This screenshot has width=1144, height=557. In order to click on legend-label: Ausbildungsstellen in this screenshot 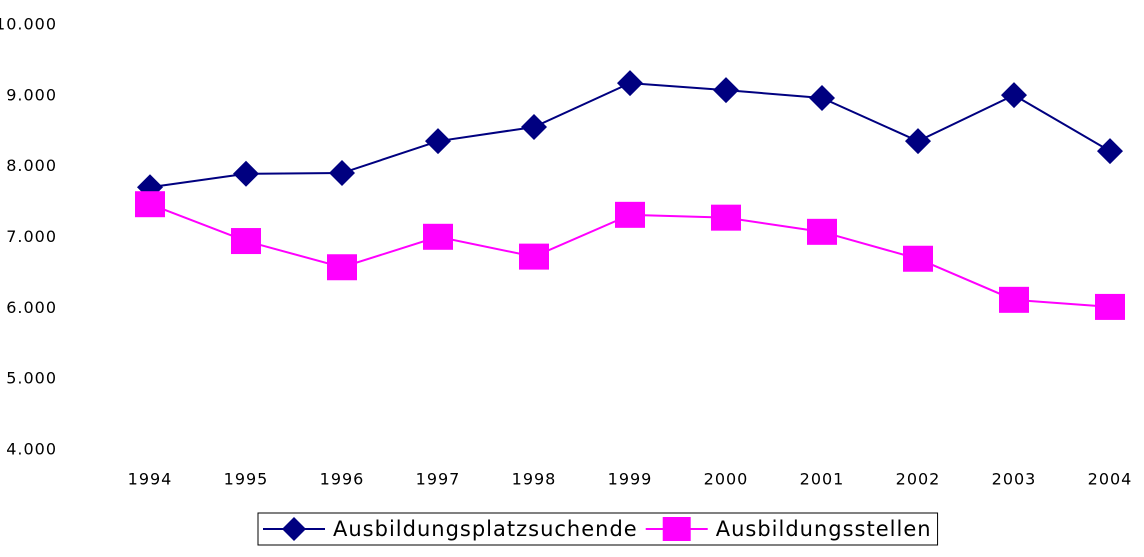, I will do `click(824, 529)`.